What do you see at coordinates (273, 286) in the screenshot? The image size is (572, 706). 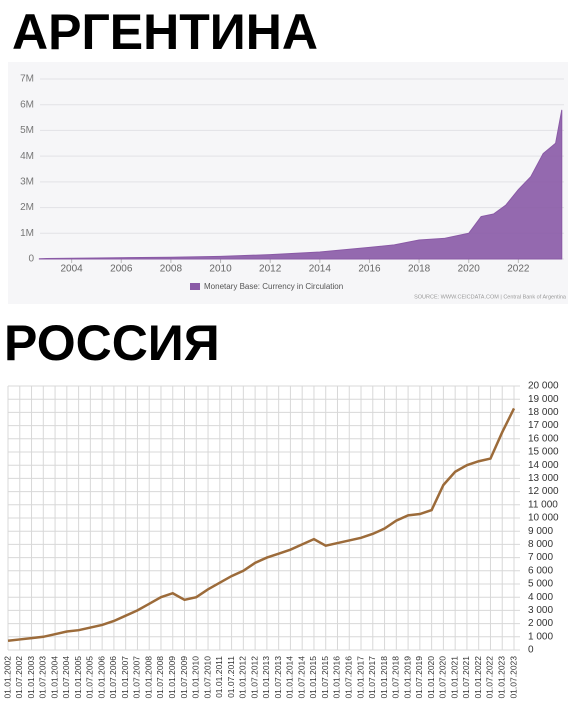 I see `legend-label: Monetary Base: Currency in Circulation` at bounding box center [273, 286].